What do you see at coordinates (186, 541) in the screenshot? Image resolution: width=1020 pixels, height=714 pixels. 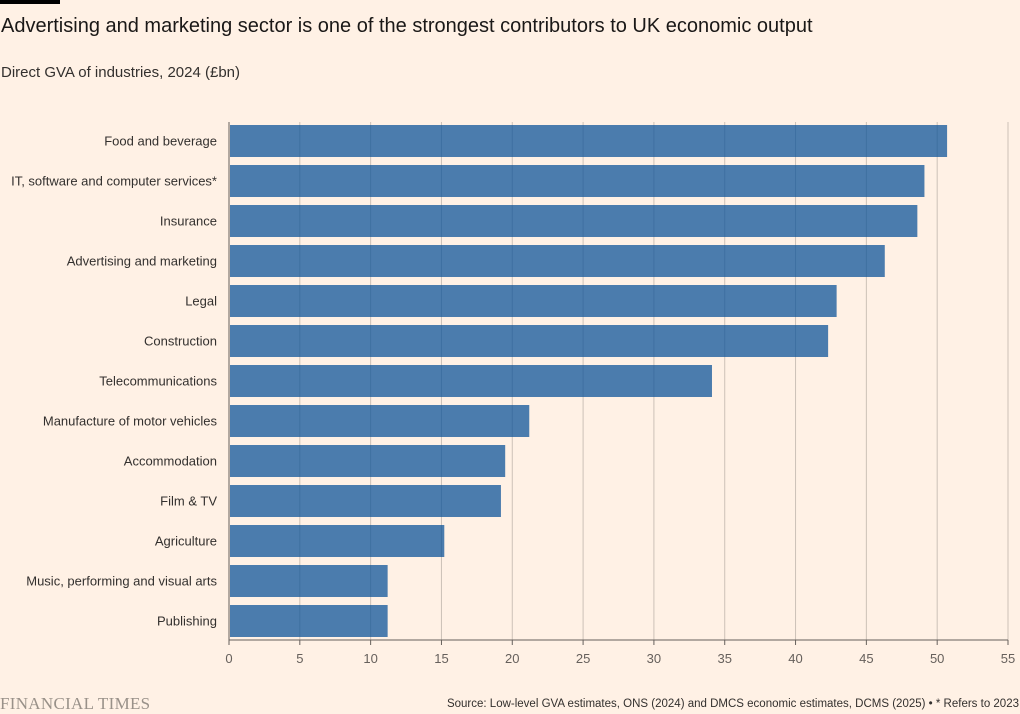 I see `category-label: Agriculture` at bounding box center [186, 541].